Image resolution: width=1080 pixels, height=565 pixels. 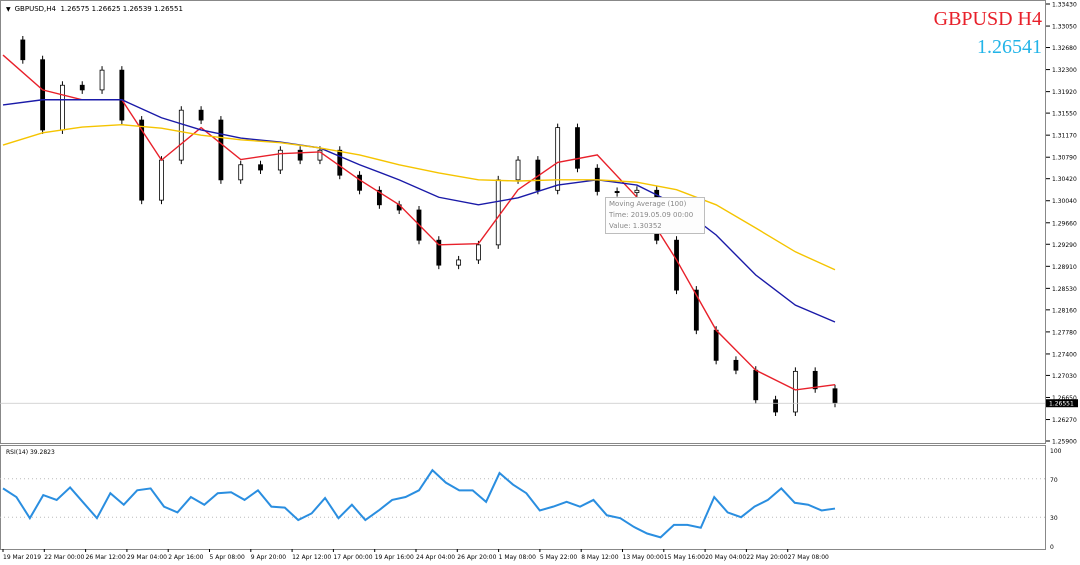 I want to click on symbol-title: GBPUSD H4, so click(x=987, y=19).